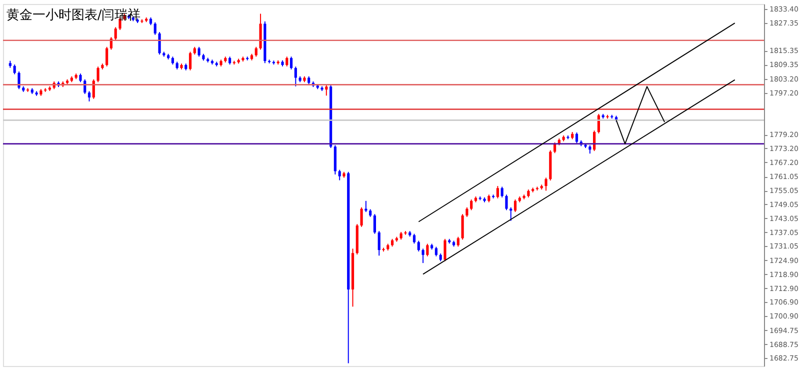  Describe the element at coordinates (73, 15) in the screenshot. I see `chart-title: 黄金一小时图表/闫瑞祥` at that location.